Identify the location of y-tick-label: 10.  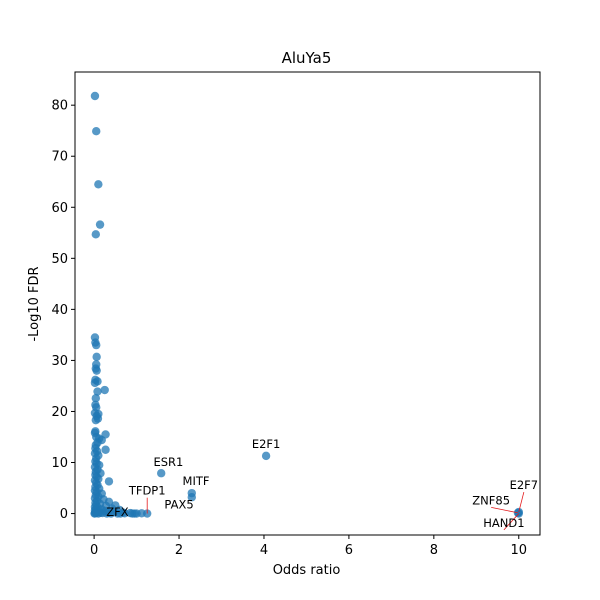
(59, 463).